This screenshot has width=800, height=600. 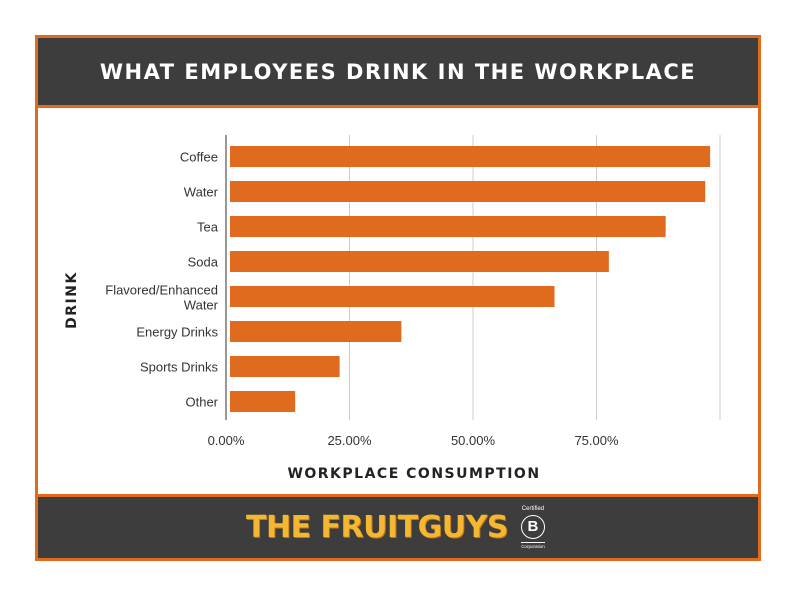 I want to click on footer-bar: THE FRUITGUYS Certified B Corporation, so click(x=398, y=526).